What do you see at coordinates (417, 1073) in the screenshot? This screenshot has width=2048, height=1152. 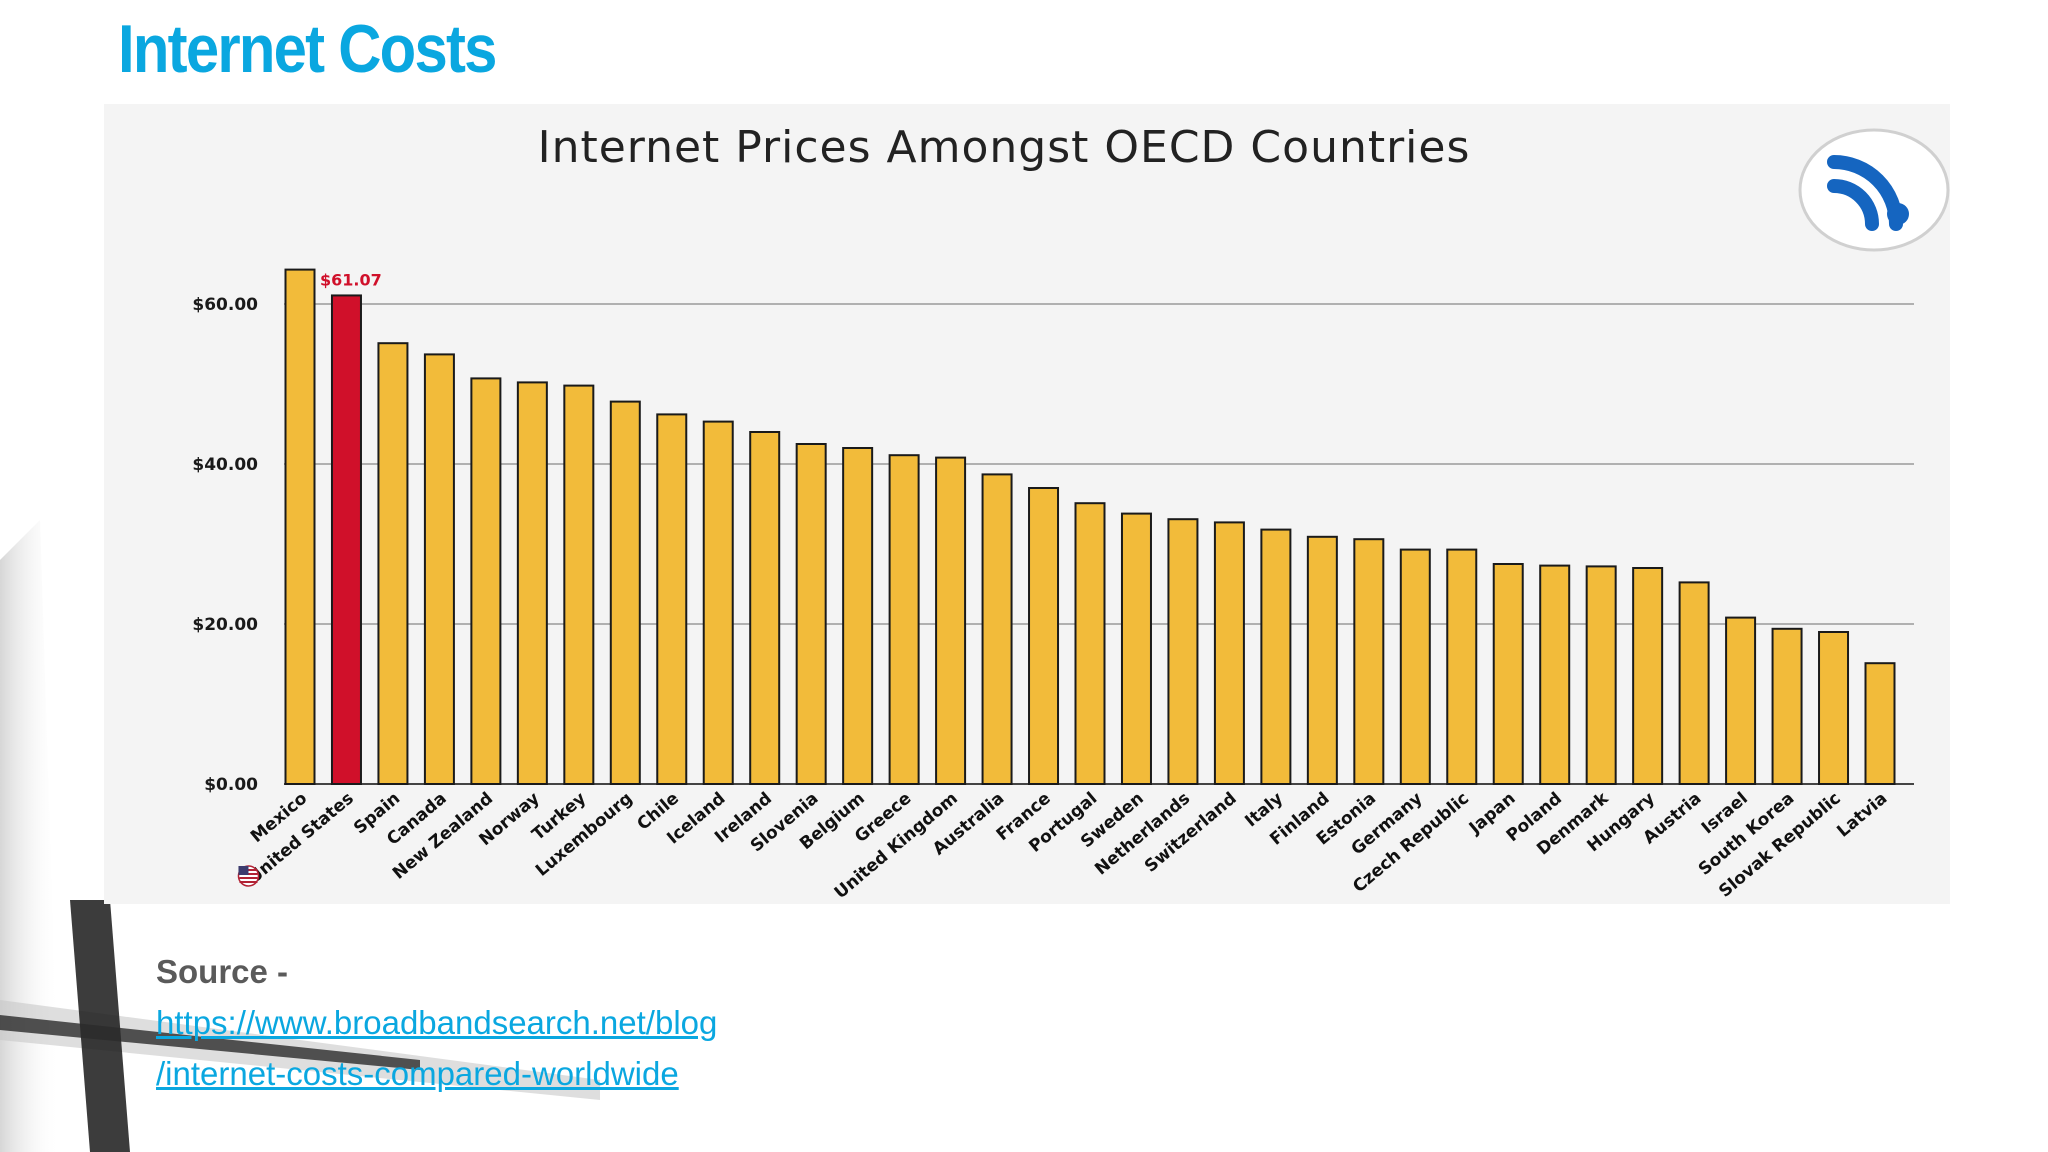 I see `source-link-line2: /internet-costs-compared-worldwide` at bounding box center [417, 1073].